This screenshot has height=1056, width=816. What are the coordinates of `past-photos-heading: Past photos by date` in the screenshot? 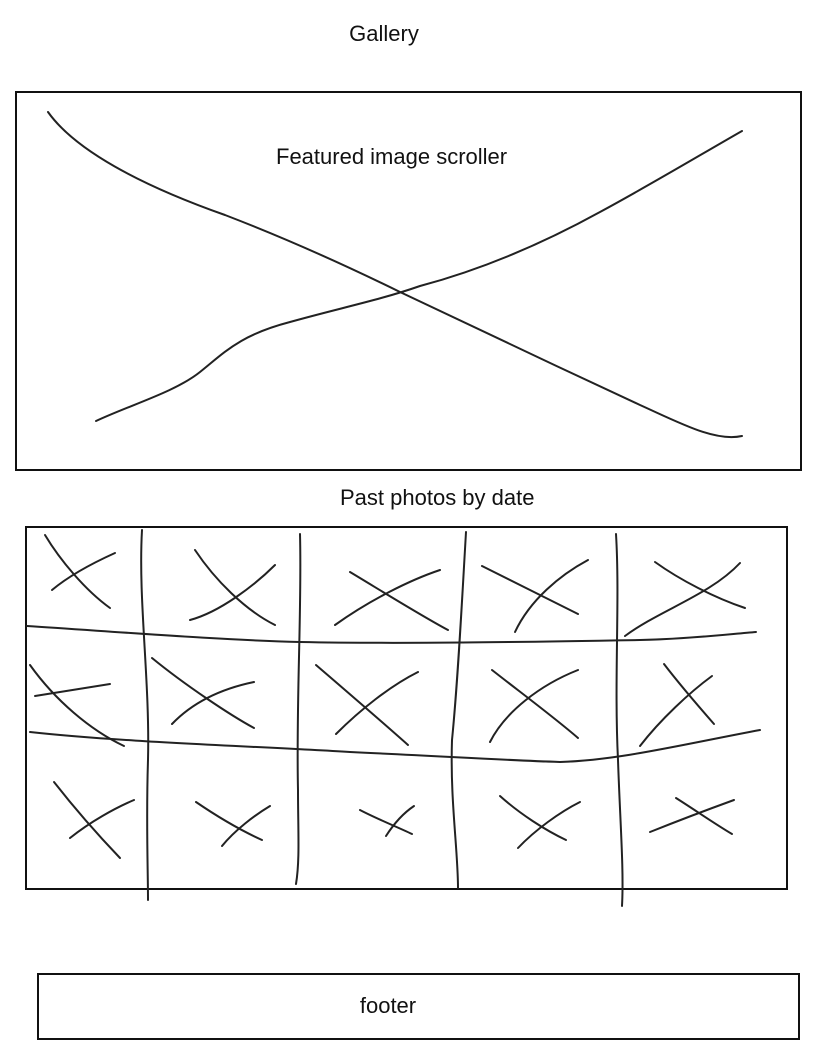 It's located at (437, 497).